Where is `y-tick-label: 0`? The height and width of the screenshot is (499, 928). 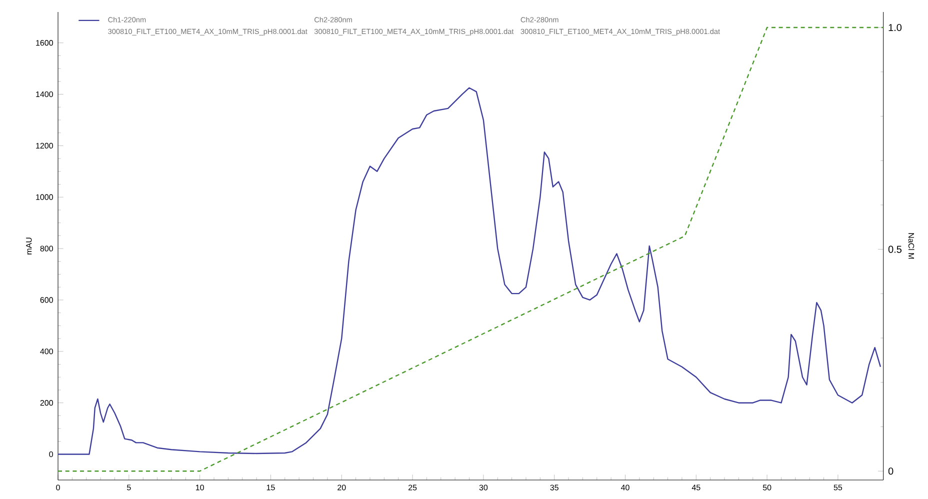
y-tick-label: 0 is located at coordinates (51, 454).